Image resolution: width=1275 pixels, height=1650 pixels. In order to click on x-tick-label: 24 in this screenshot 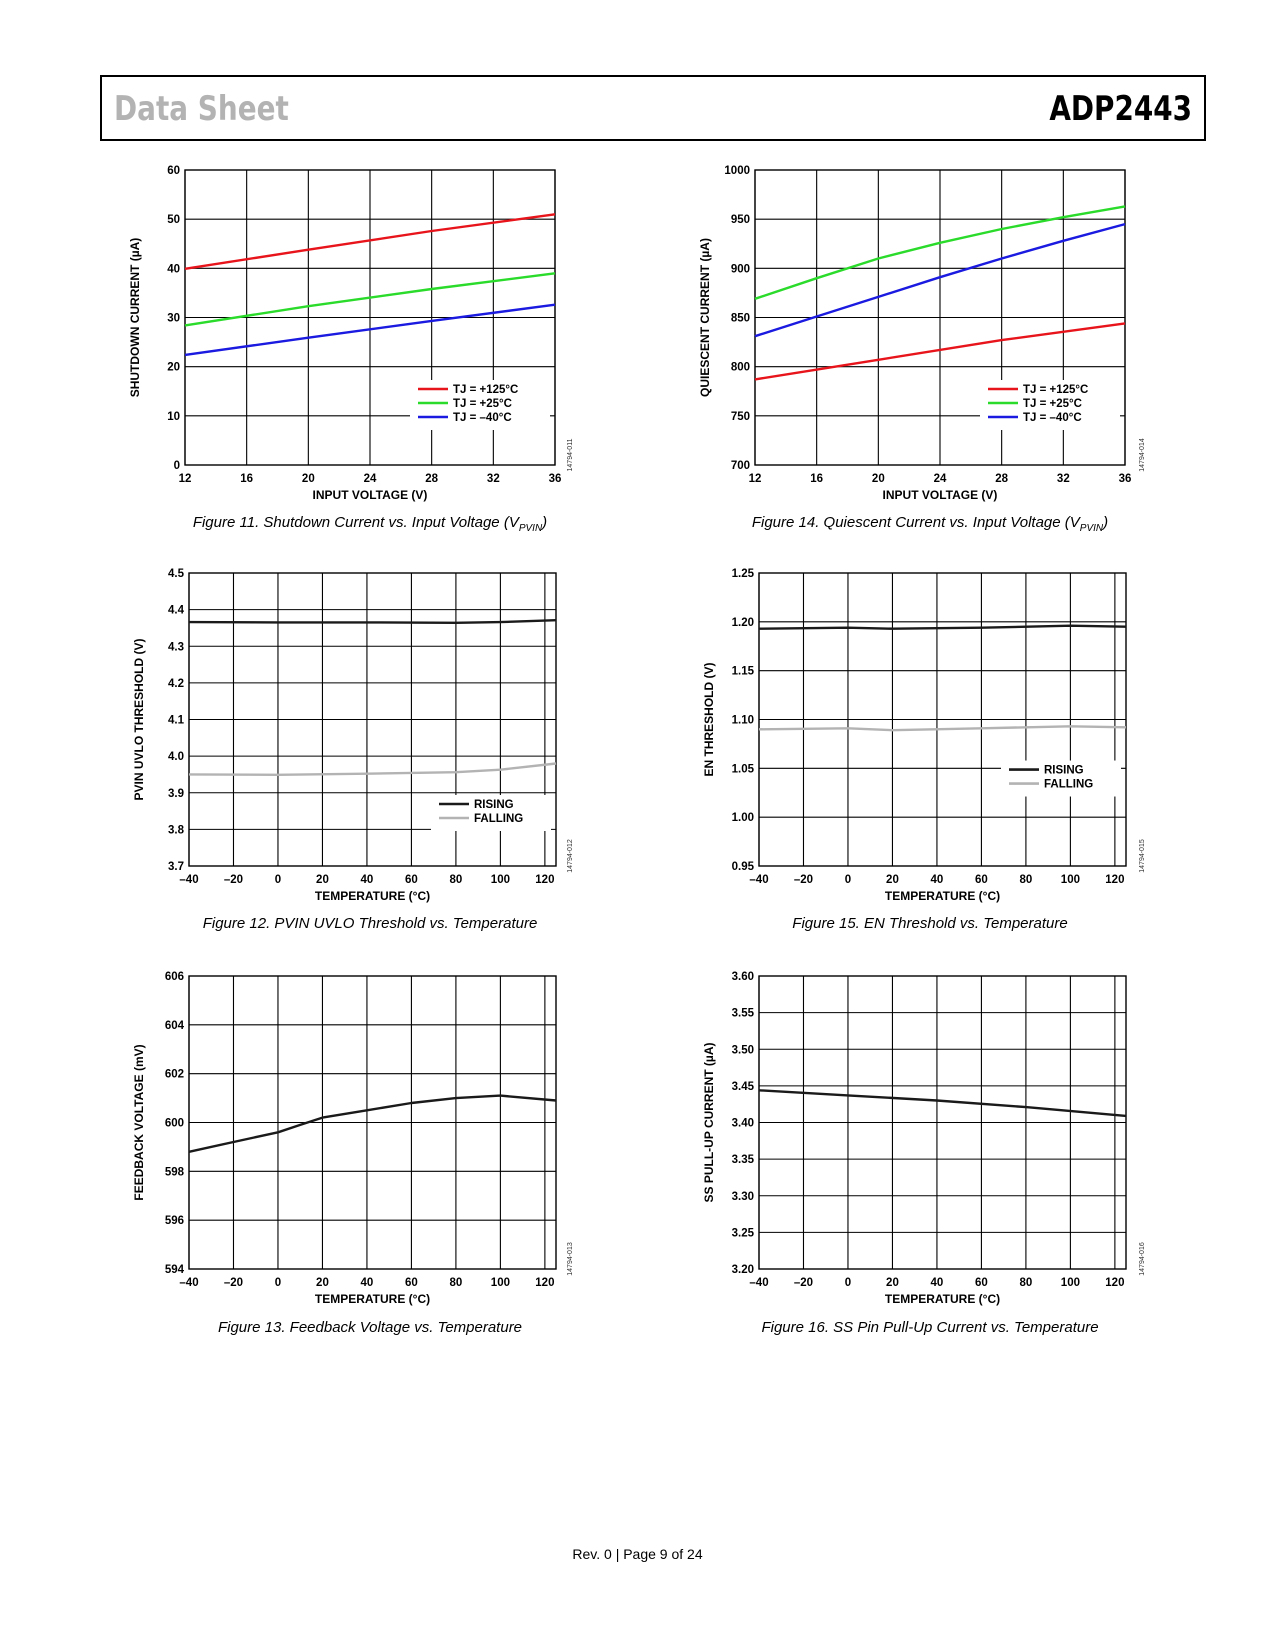, I will do `click(940, 479)`.